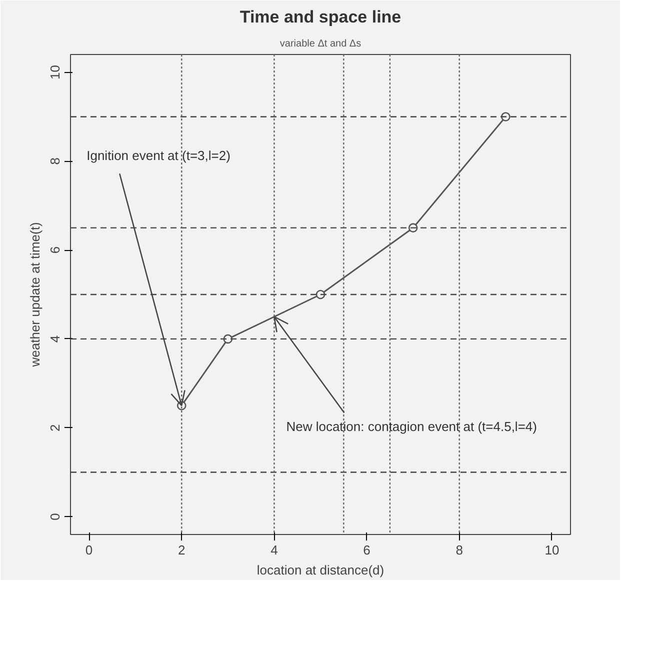  I want to click on x-tick-label: 2, so click(182, 550).